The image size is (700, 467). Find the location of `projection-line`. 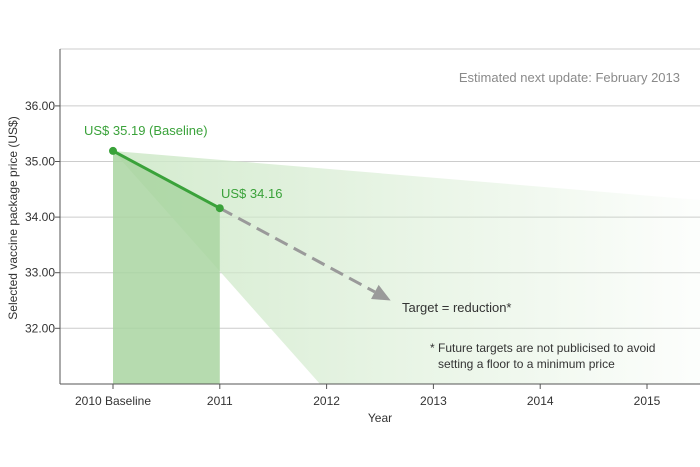

projection-line is located at coordinates (297, 250).